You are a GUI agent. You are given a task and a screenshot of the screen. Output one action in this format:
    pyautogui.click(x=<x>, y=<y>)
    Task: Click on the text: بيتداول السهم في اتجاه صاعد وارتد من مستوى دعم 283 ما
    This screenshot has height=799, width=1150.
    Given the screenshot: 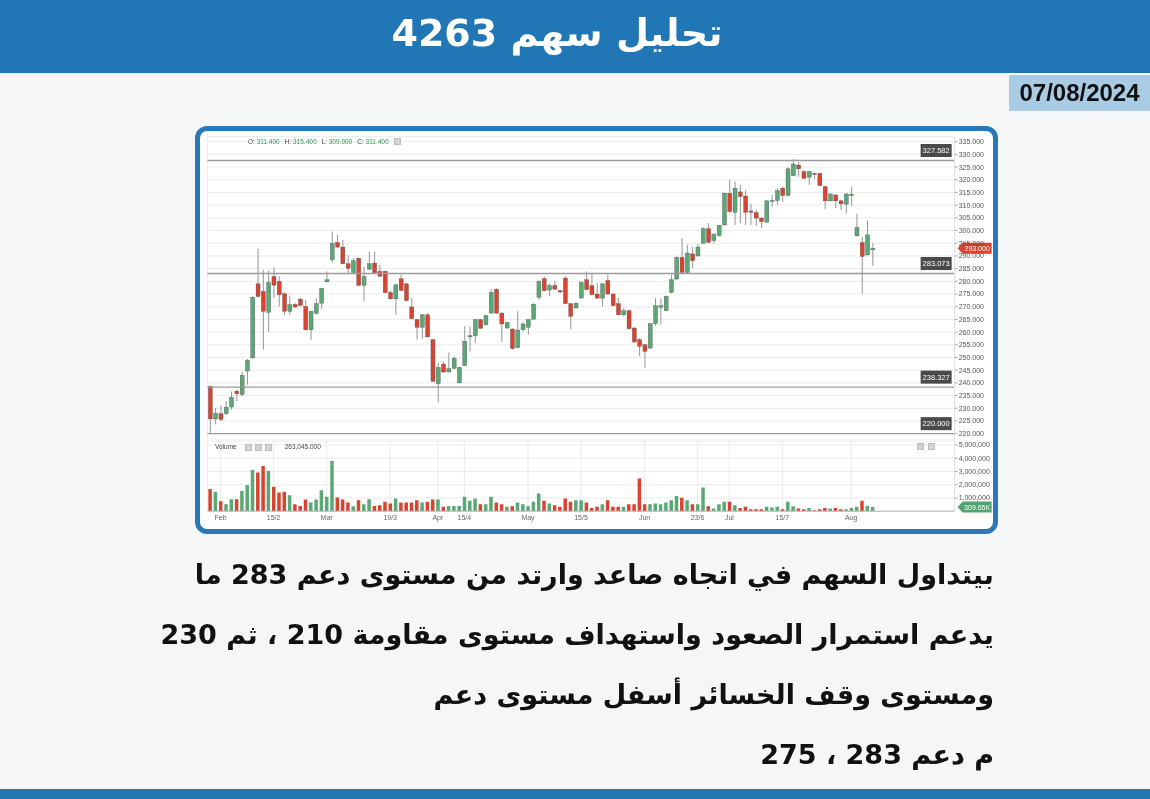 What is the action you would take?
    pyautogui.click(x=593, y=575)
    